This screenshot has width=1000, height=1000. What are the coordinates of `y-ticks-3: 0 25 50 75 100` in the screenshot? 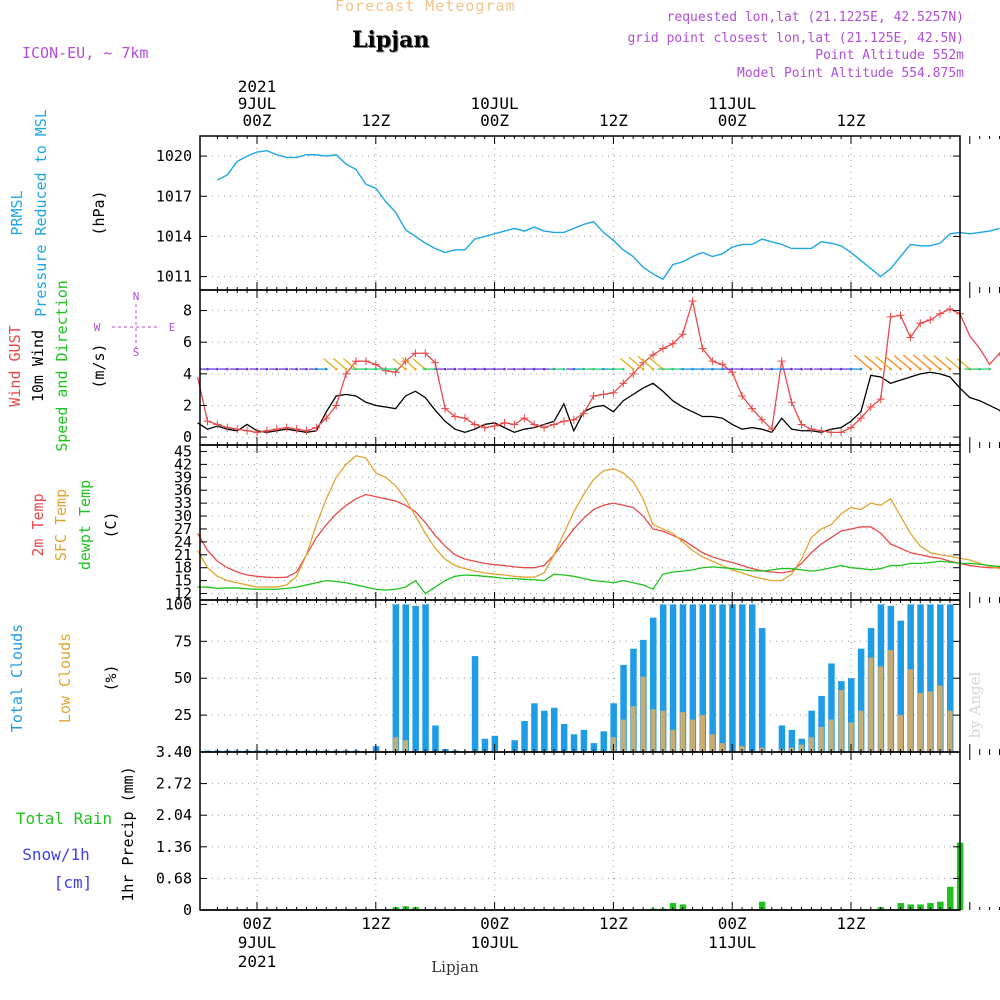 It's located at (562, 678).